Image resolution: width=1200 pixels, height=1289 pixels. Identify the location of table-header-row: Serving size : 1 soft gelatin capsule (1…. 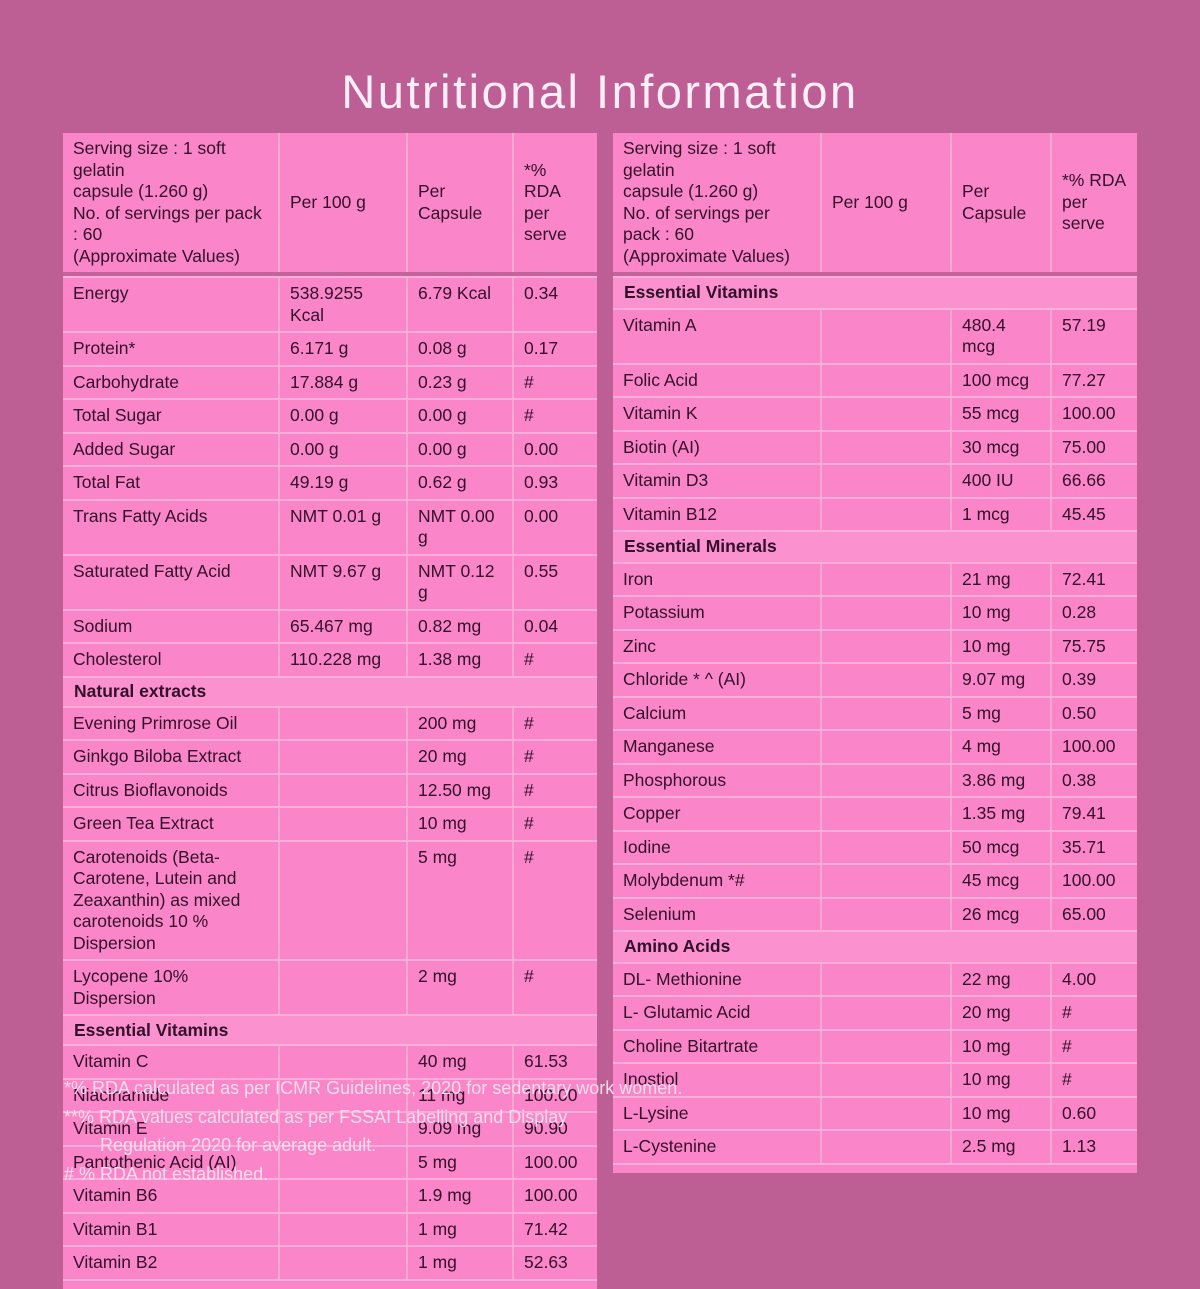
(875, 204).